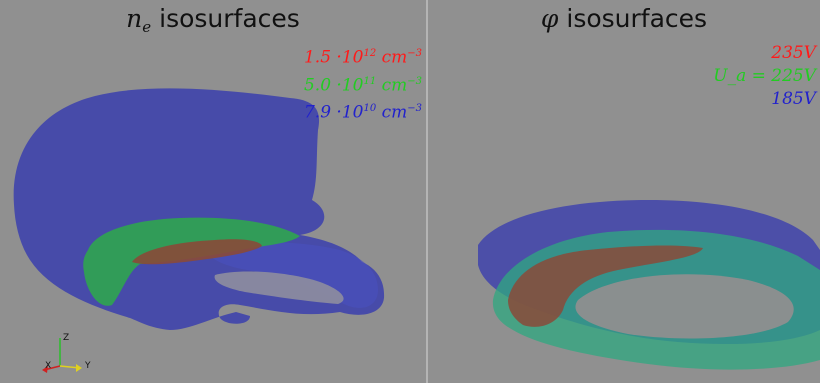  I want to click on legend-entry-red: 235V, so click(793, 53).